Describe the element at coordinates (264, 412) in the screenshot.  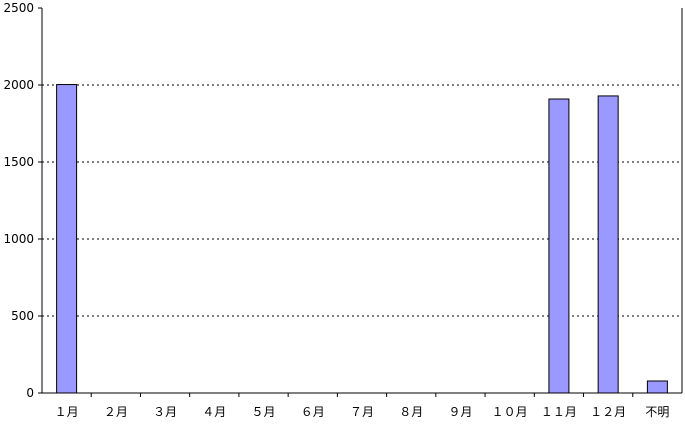
I see `x-tick-label: ５月` at that location.